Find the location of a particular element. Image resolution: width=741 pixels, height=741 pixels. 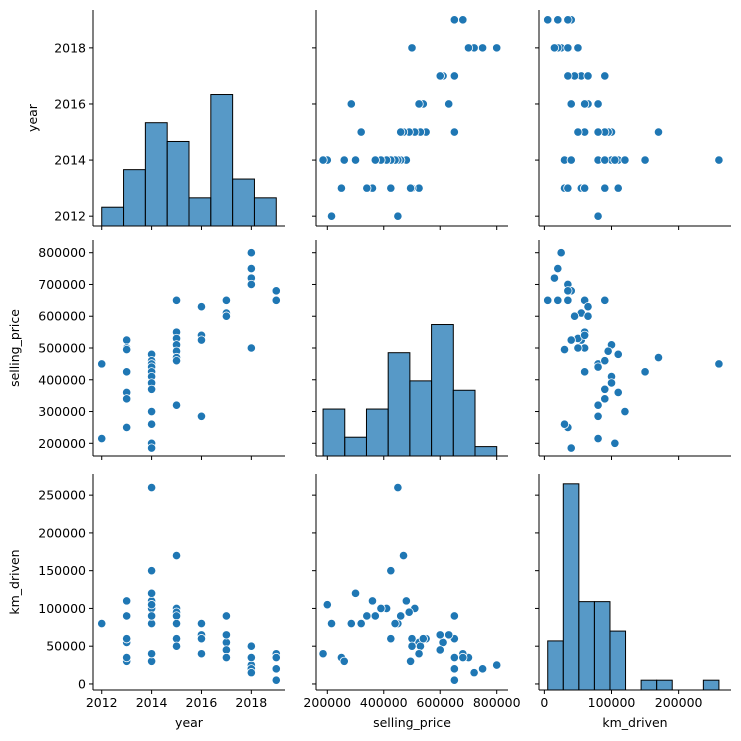

x-tick-label: 400000 is located at coordinates (384, 702).